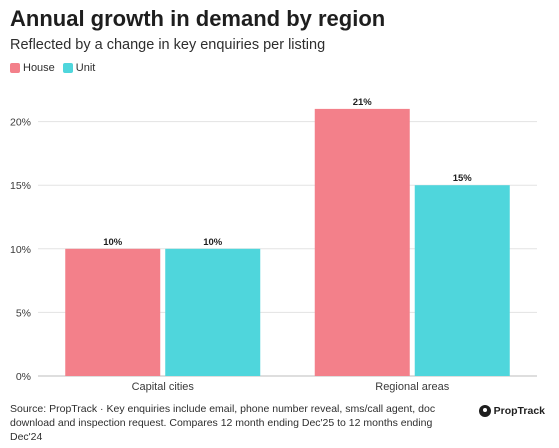 This screenshot has width=559, height=448. I want to click on bar-unit-capital-cities, so click(213, 312).